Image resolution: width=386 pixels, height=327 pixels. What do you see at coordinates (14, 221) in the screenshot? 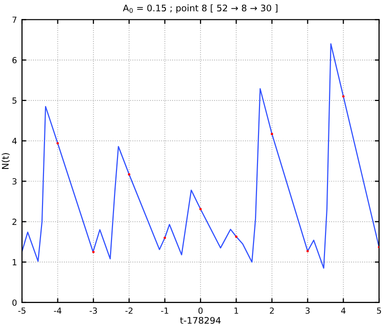
I see `y-tick-label: 2` at bounding box center [14, 221].